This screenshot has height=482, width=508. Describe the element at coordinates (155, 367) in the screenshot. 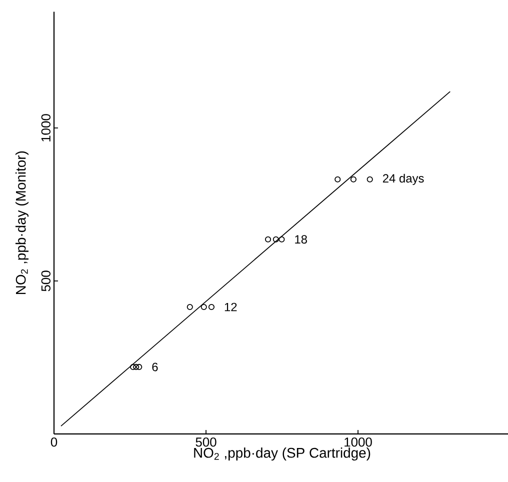

I see `annotation: 6` at that location.